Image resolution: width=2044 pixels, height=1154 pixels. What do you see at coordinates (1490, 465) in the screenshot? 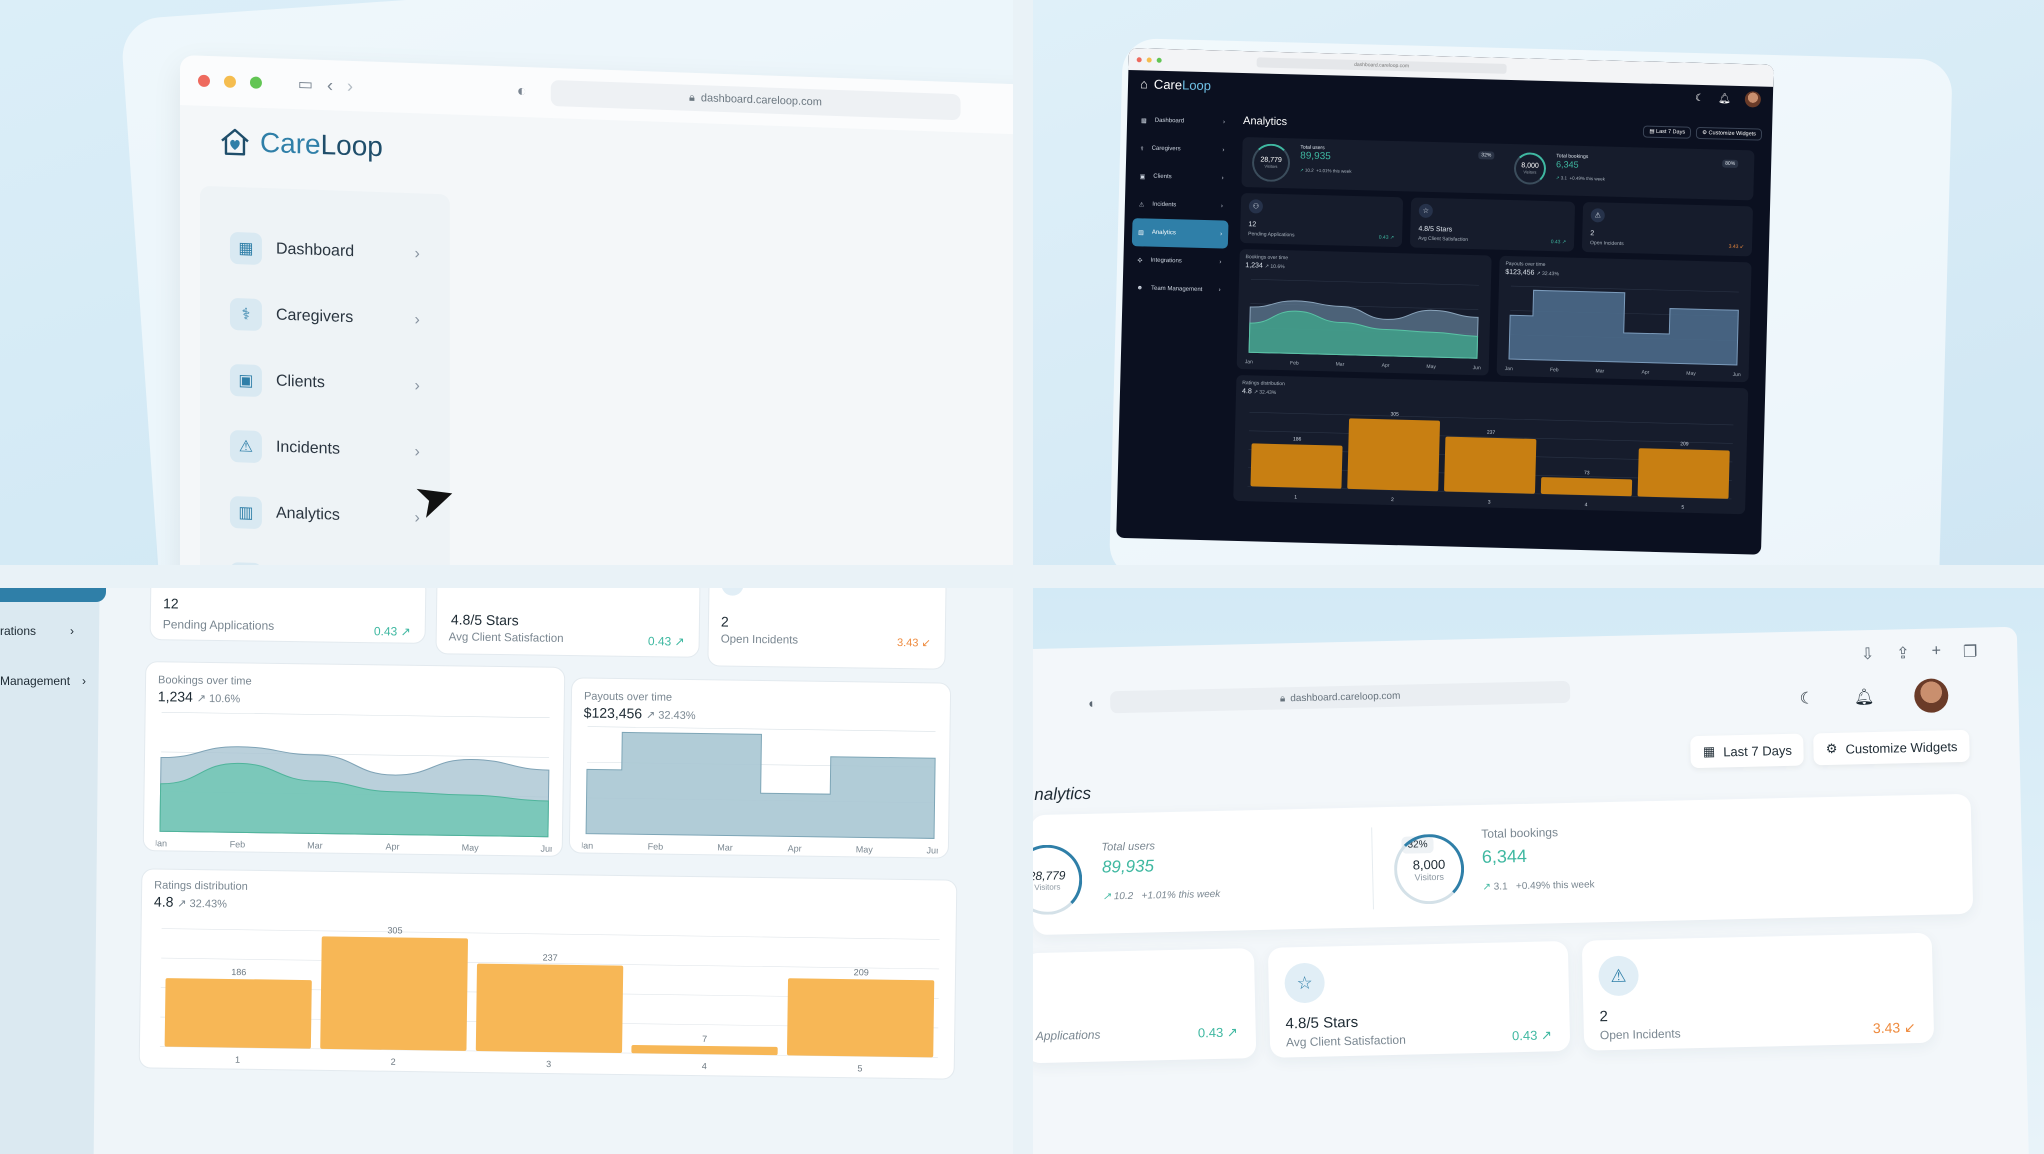
I see `bar` at bounding box center [1490, 465].